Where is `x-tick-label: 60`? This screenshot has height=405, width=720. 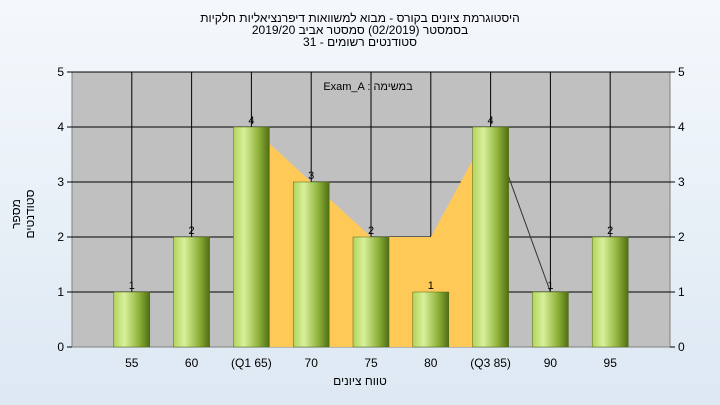
x-tick-label: 60 is located at coordinates (192, 363).